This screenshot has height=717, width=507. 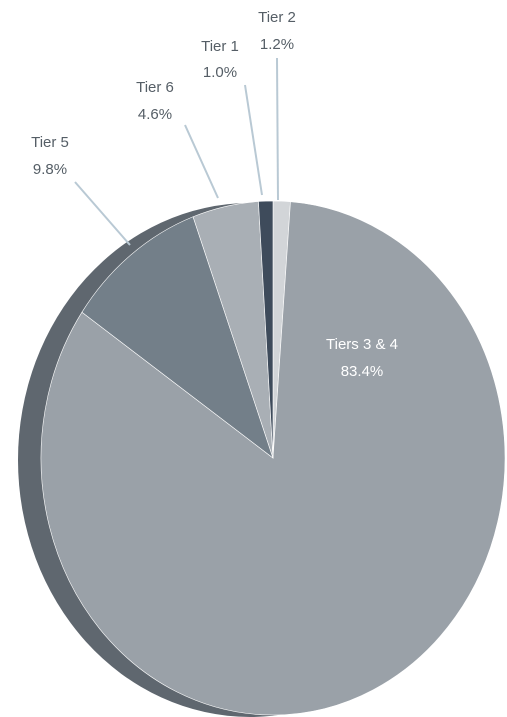 What do you see at coordinates (220, 46) in the screenshot?
I see `slice-label: Tier 1` at bounding box center [220, 46].